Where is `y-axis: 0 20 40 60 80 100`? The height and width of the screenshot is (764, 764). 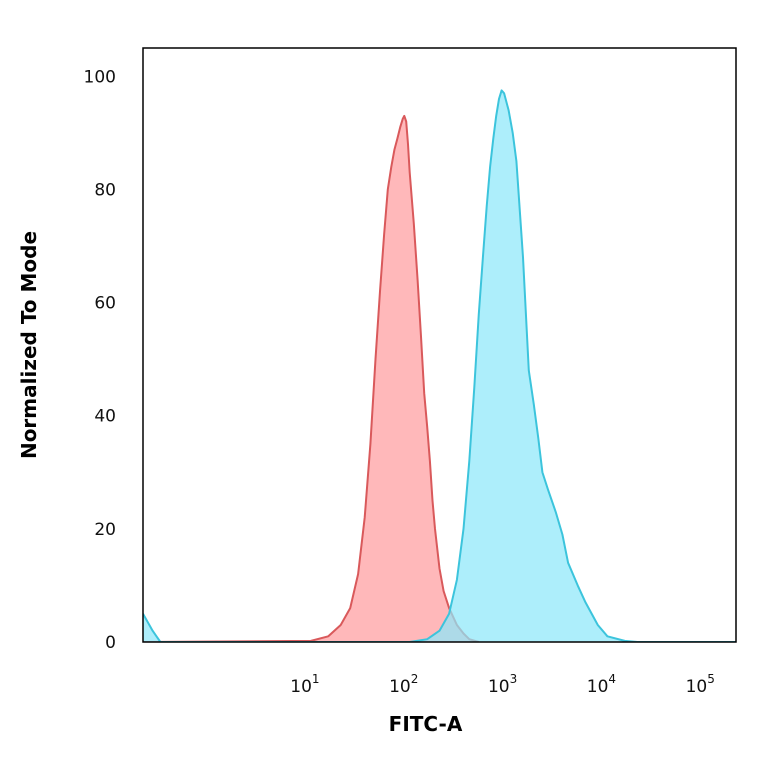 y-axis: 0 20 40 60 80 100 is located at coordinates (100, 360).